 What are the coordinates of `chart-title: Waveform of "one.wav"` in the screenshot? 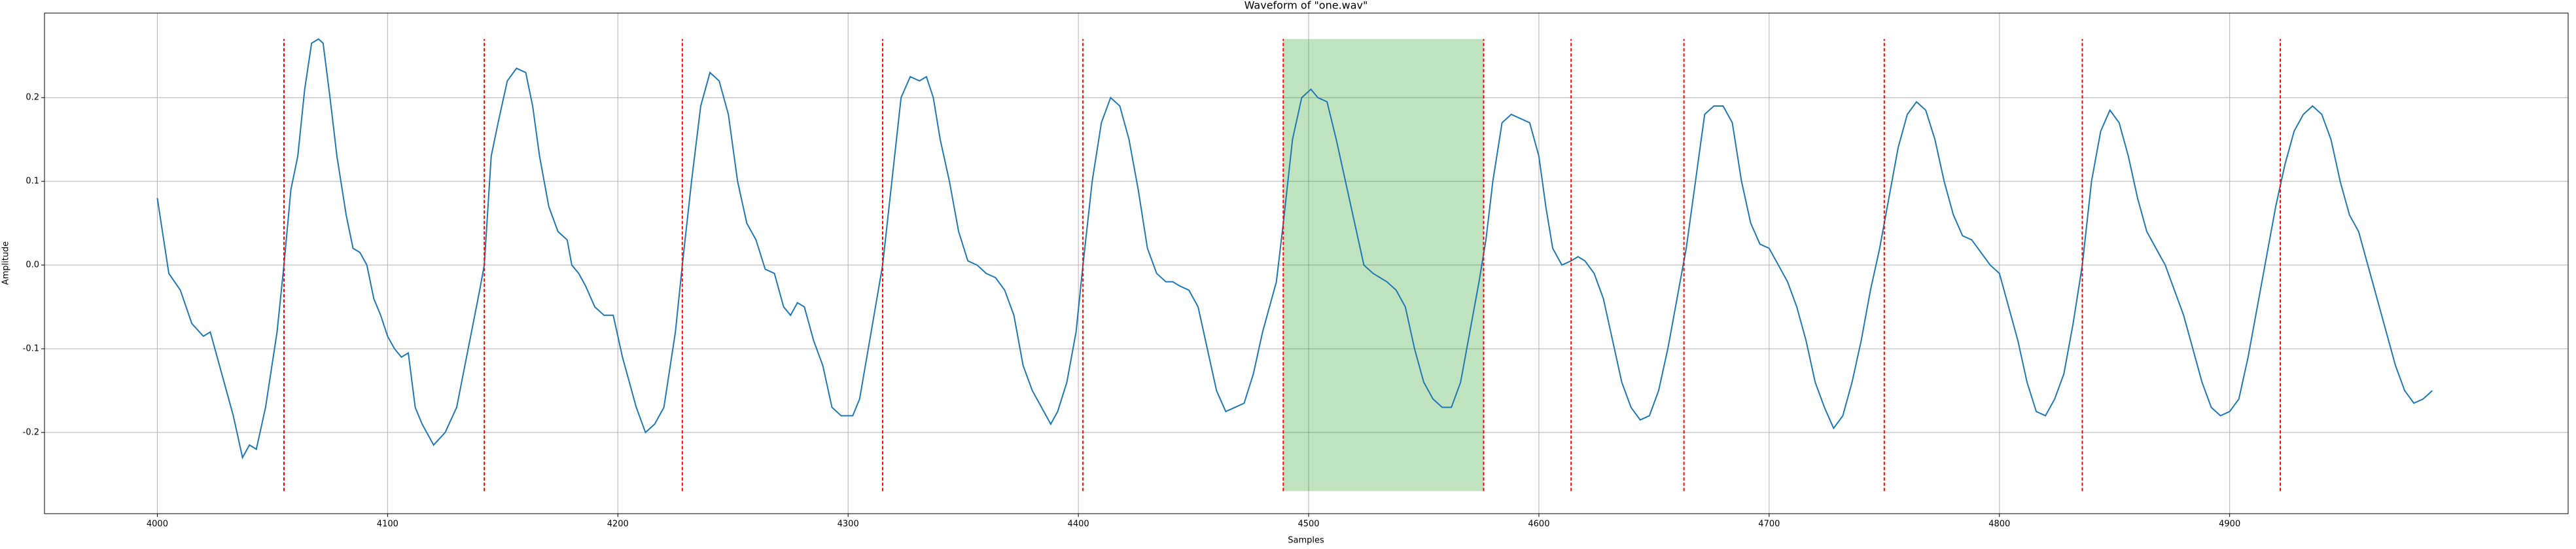 It's located at (1306, 6).